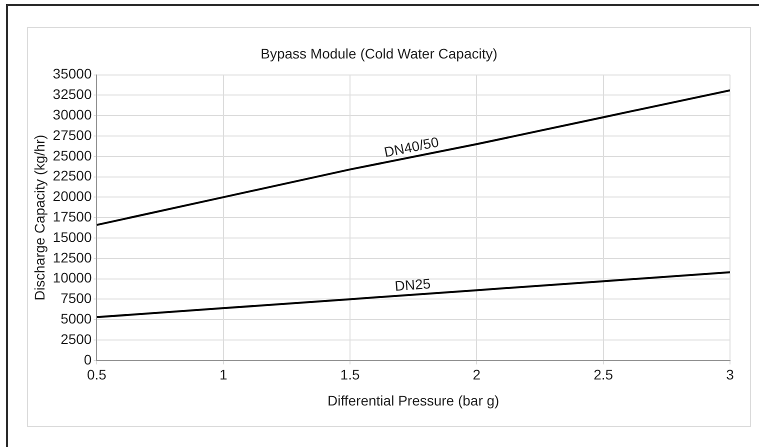  I want to click on y-tick-label: 2500, so click(76, 338).